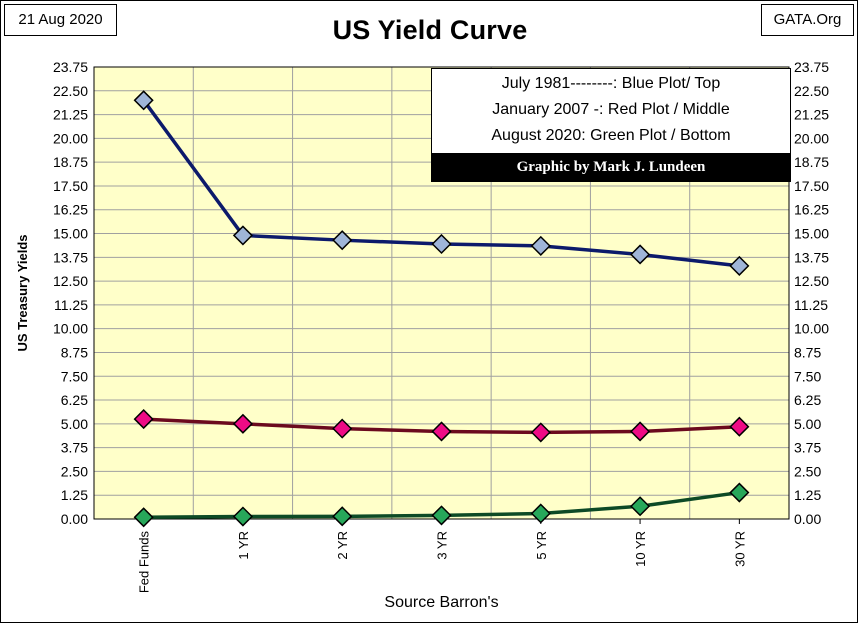  Describe the element at coordinates (74, 424) in the screenshot. I see `y-tick-label-left: 5.00` at that location.